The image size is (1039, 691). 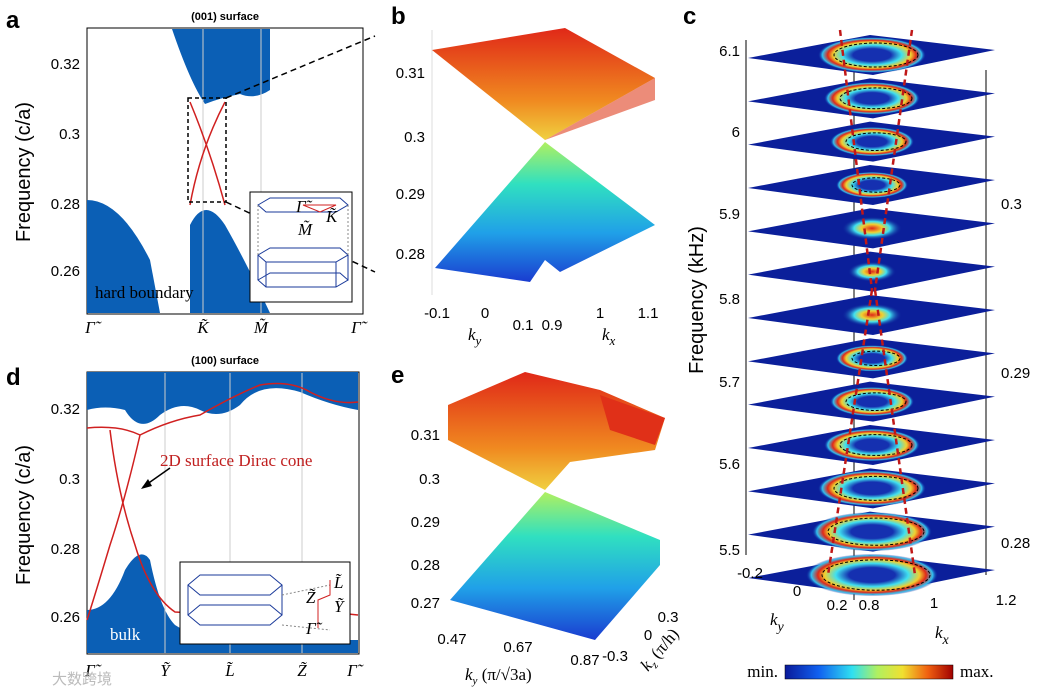 I want to click on panel-d-inset: L̃ Z̃ Ỹ Γ̃, so click(x=265, y=603).